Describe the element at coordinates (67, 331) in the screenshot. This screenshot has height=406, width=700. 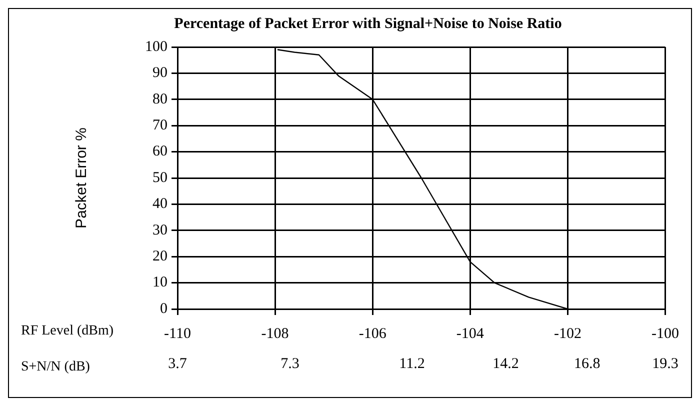
I see `x-axis-title: RF Level (dBm)` at that location.